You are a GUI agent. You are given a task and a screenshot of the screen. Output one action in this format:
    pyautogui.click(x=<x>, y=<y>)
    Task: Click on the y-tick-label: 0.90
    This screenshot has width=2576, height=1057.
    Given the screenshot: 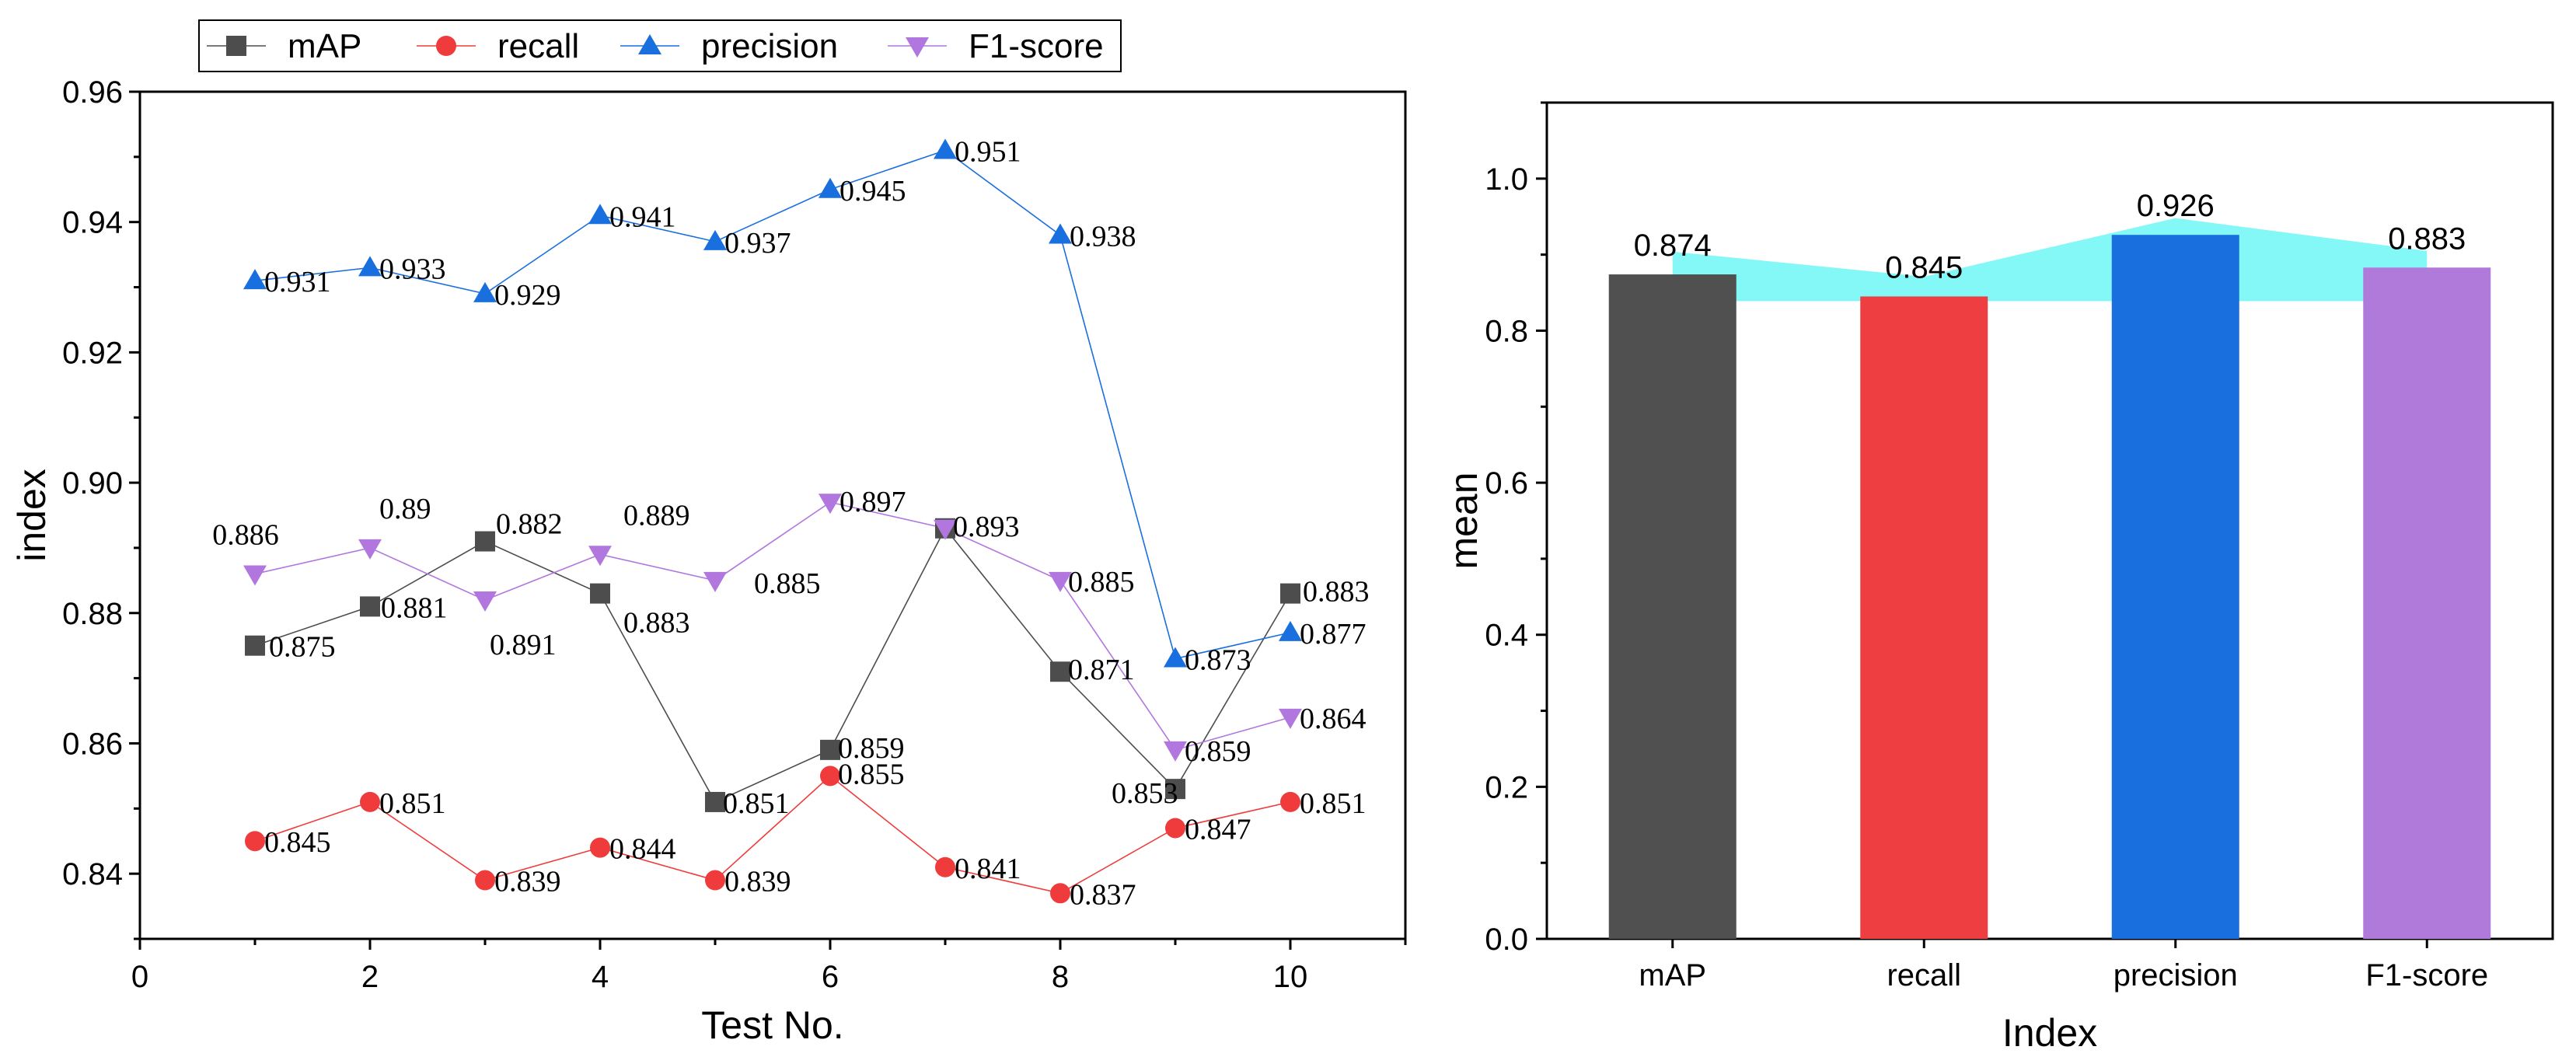 What is the action you would take?
    pyautogui.click(x=93, y=484)
    